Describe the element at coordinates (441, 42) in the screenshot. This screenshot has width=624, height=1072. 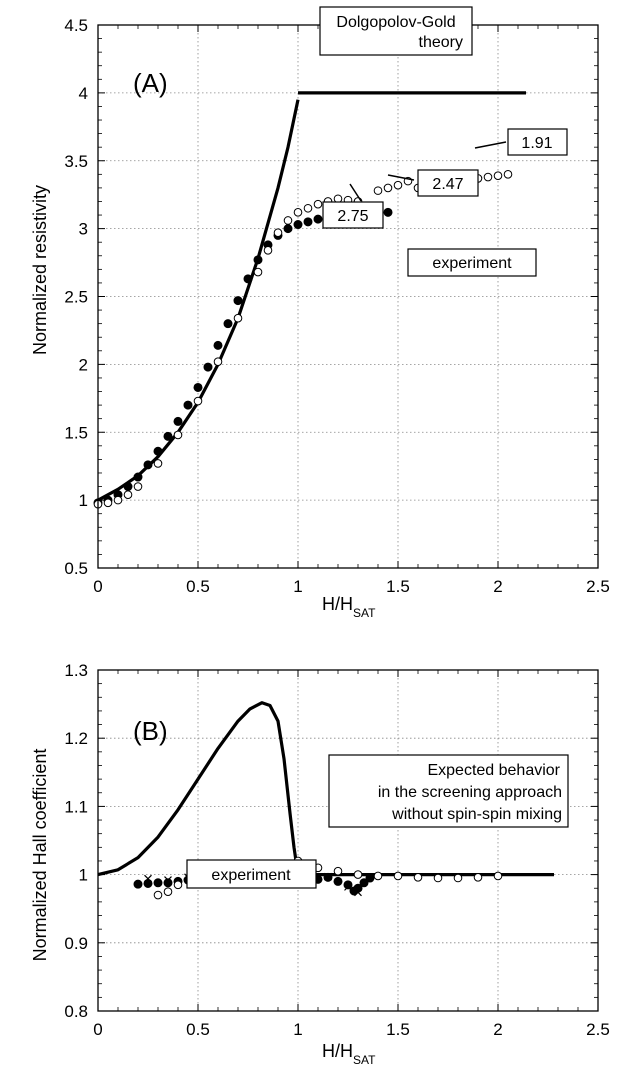
I see `theory-label-line-2: theory` at that location.